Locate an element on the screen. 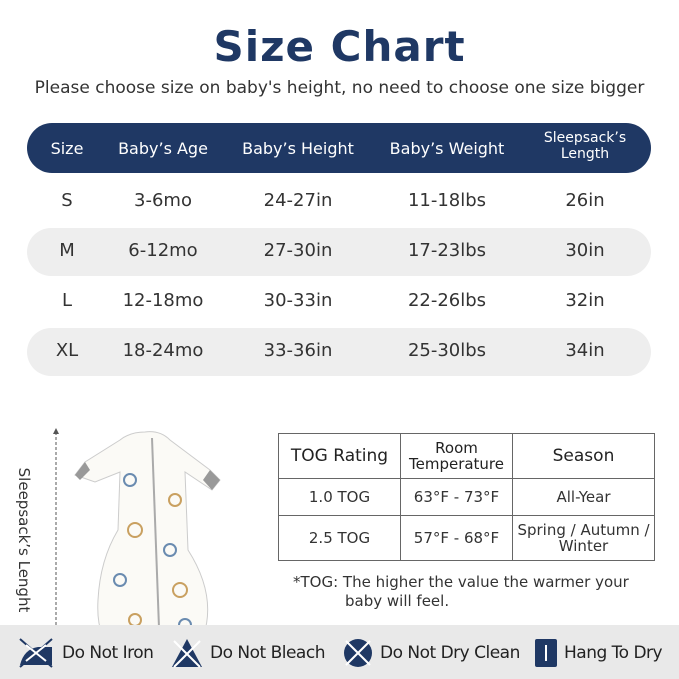  length-label: Sleepsack’s Lenght is located at coordinates (24, 540).